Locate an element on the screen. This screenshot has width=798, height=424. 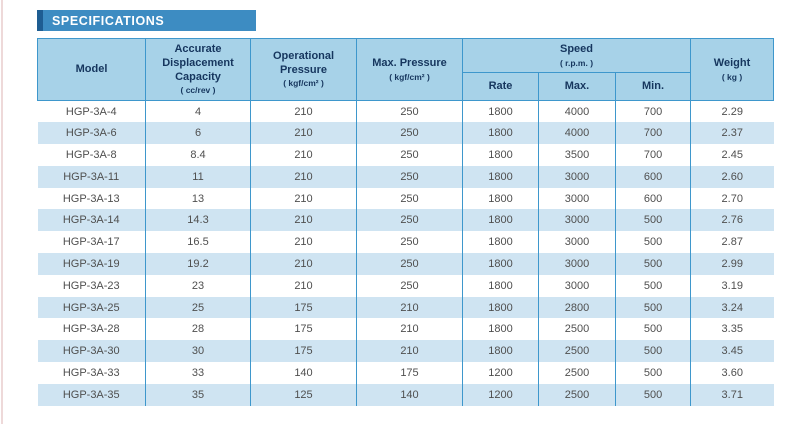
col-header-max-pressure: Max. Pressure ( kgf/cm² ) is located at coordinates (409, 69).